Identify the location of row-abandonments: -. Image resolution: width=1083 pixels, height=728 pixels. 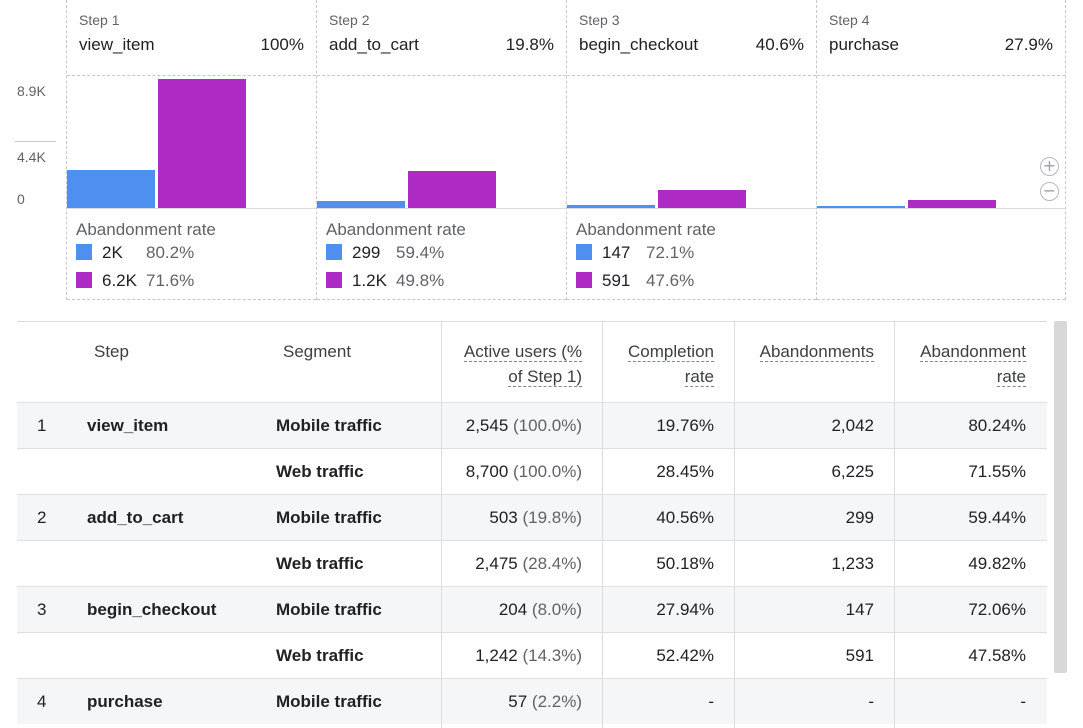
(871, 701).